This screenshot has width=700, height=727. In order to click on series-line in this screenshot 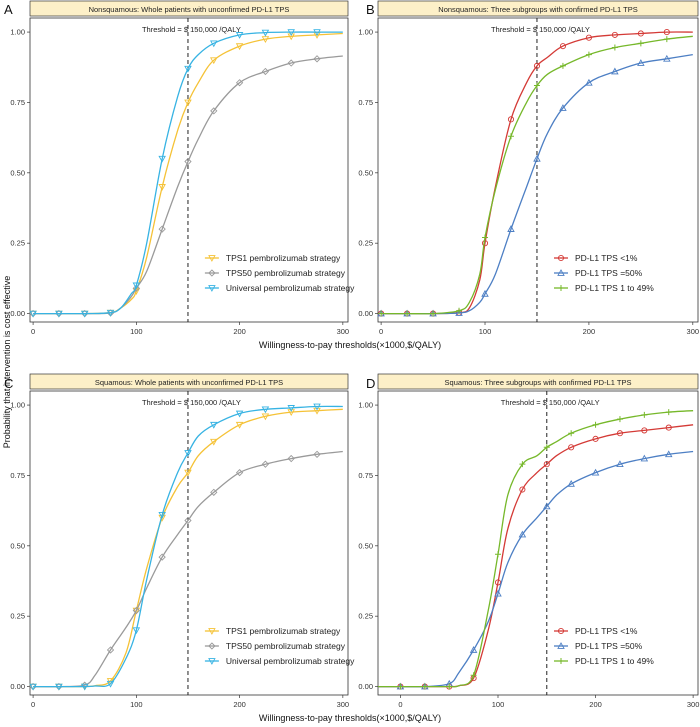, I will do `click(536, 569)`.